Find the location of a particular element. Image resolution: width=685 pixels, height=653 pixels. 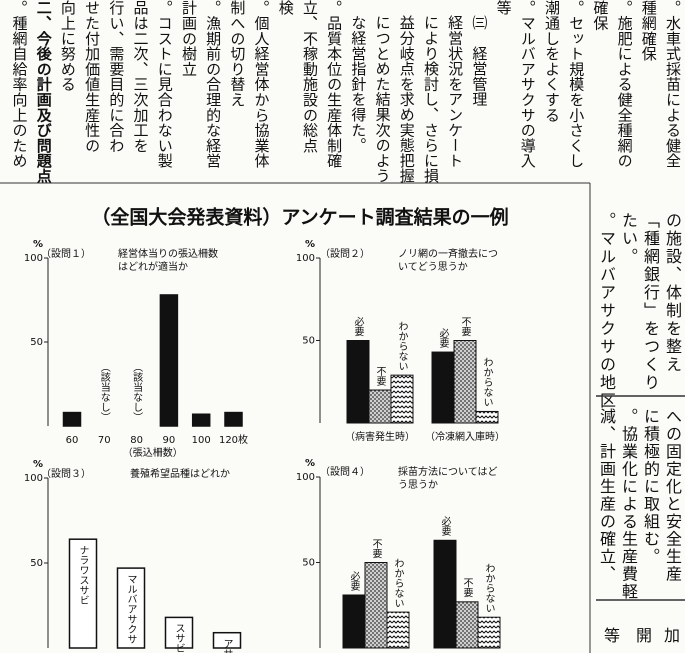

text-column: な経営指針を得た。 is located at coordinates (358, 84).